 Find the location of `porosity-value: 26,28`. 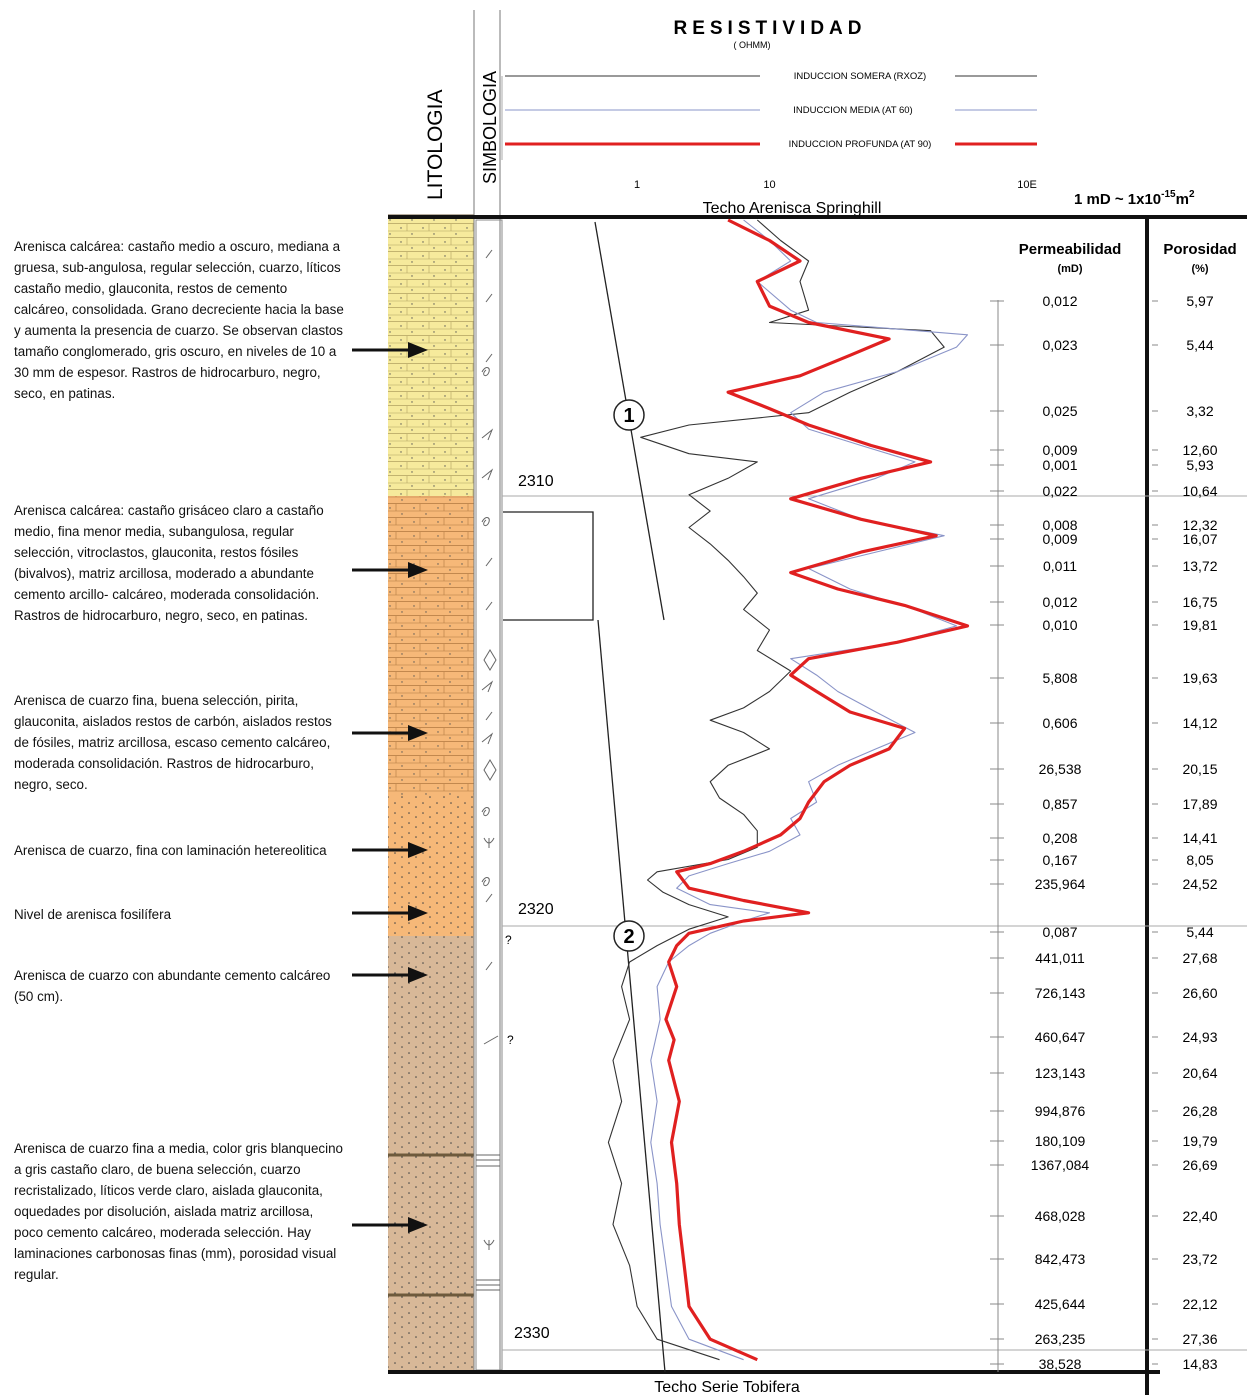

porosity-value: 26,28 is located at coordinates (1199, 1111).